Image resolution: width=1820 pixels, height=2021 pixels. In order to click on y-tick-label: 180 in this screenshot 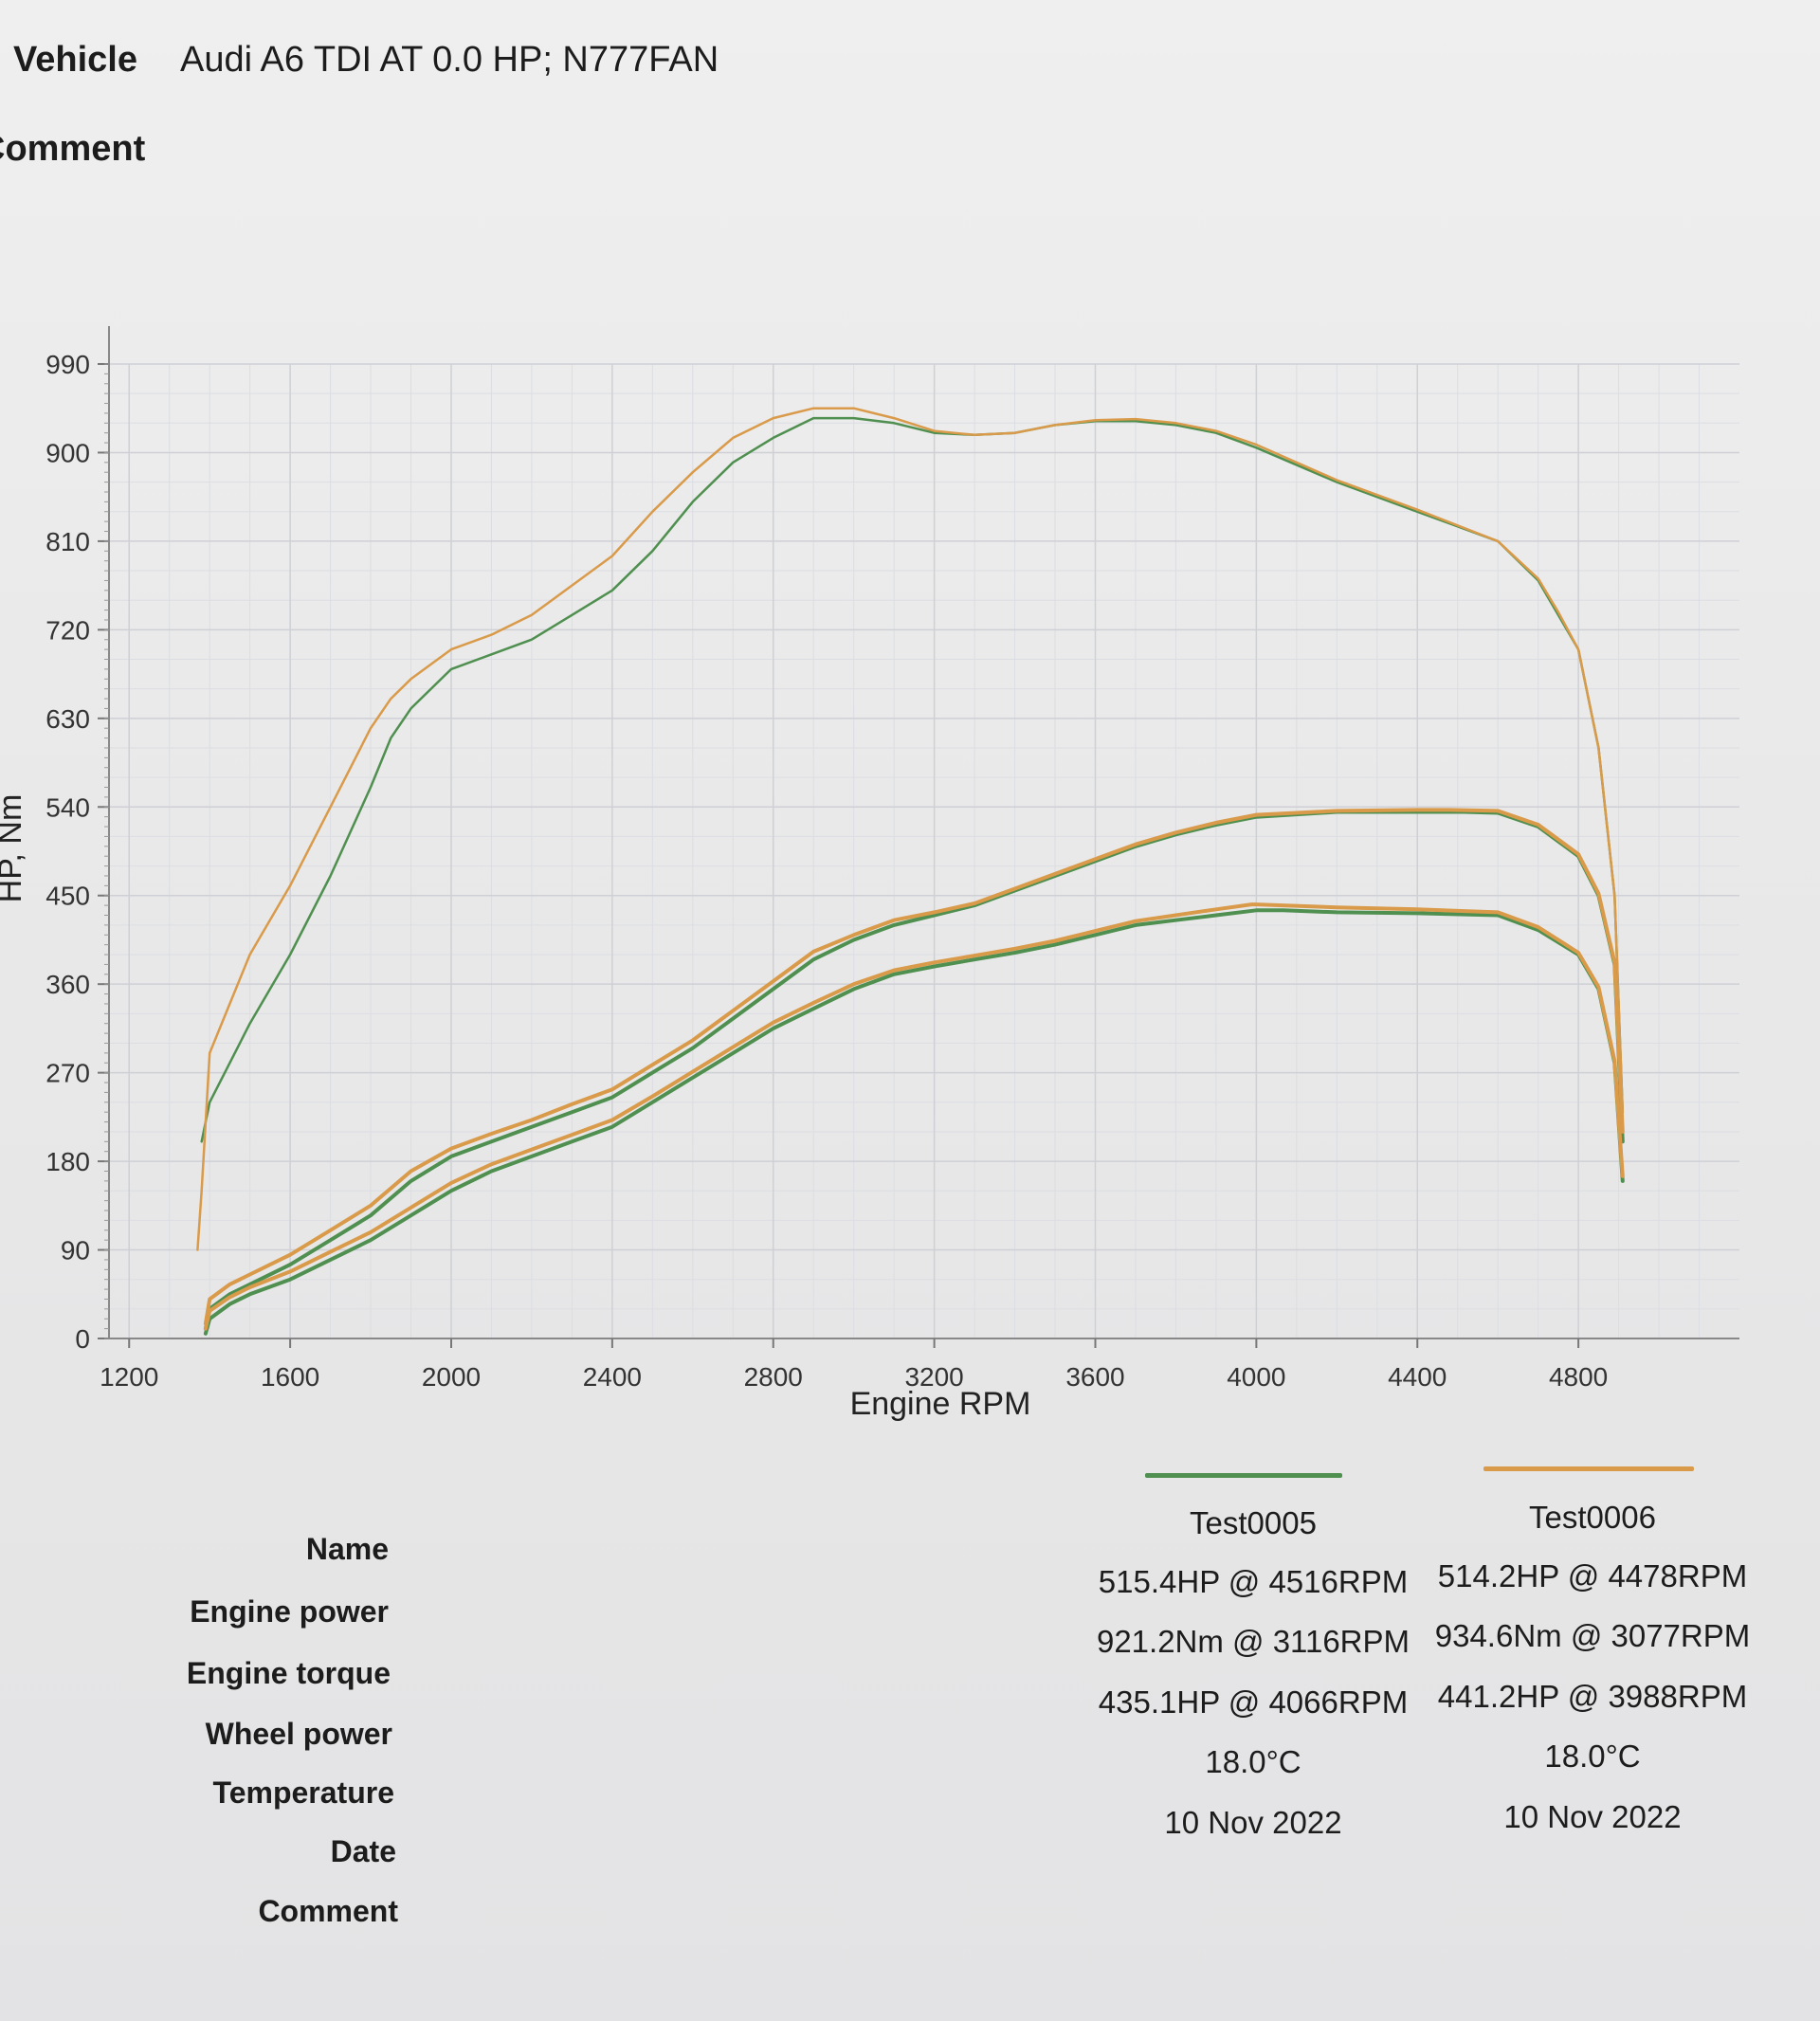, I will do `click(68, 1161)`.